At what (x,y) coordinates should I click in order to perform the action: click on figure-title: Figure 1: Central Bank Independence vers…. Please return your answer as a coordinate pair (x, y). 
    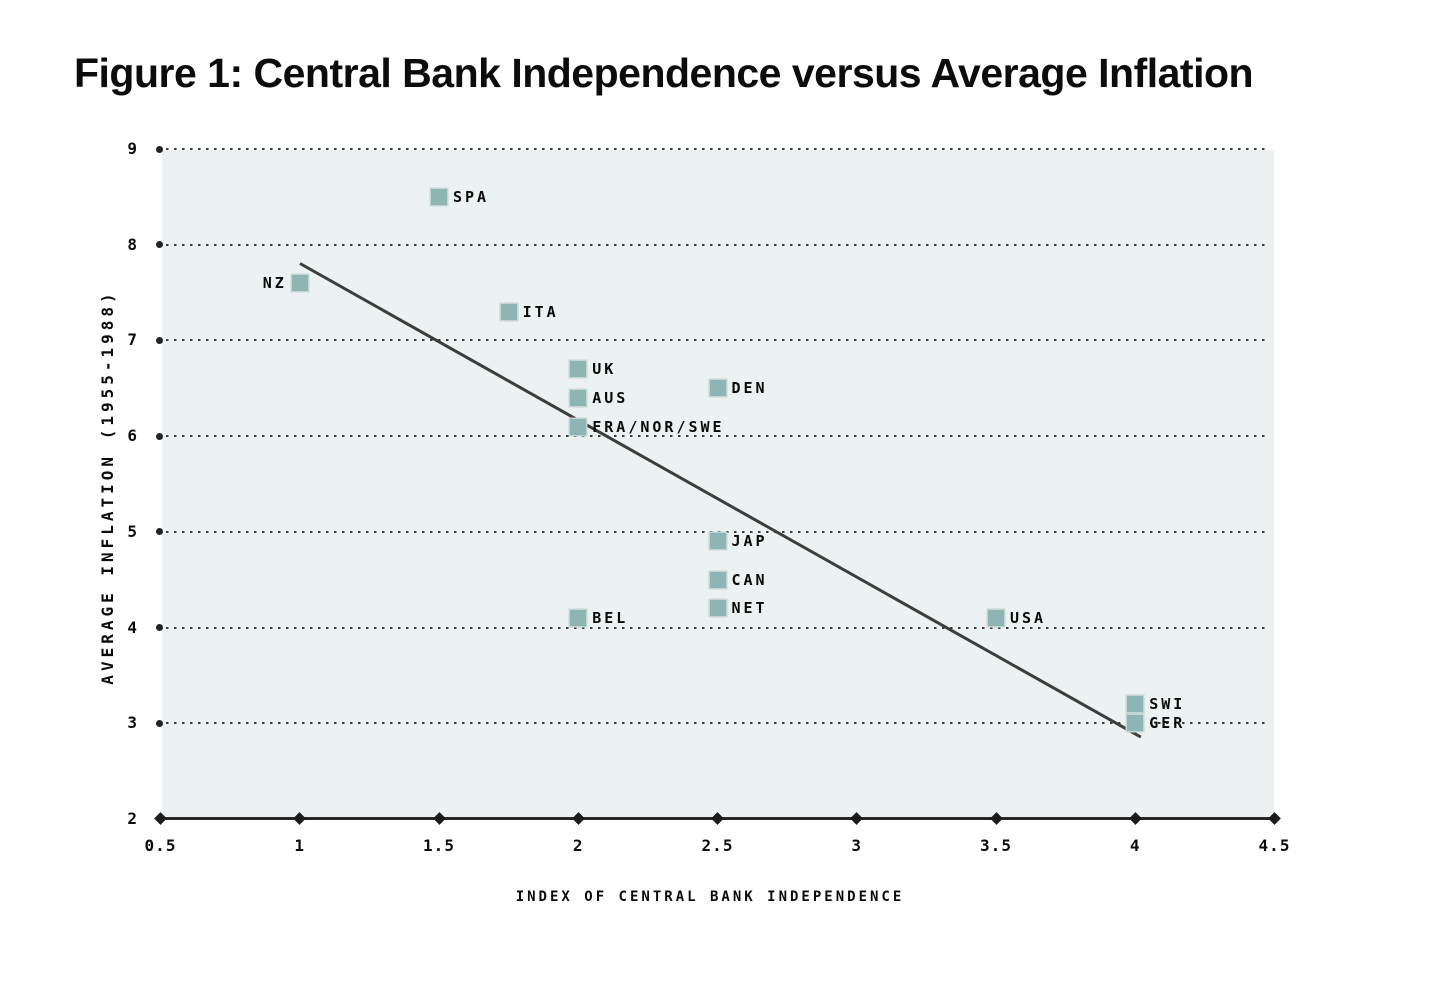
    Looking at the image, I should click on (664, 73).